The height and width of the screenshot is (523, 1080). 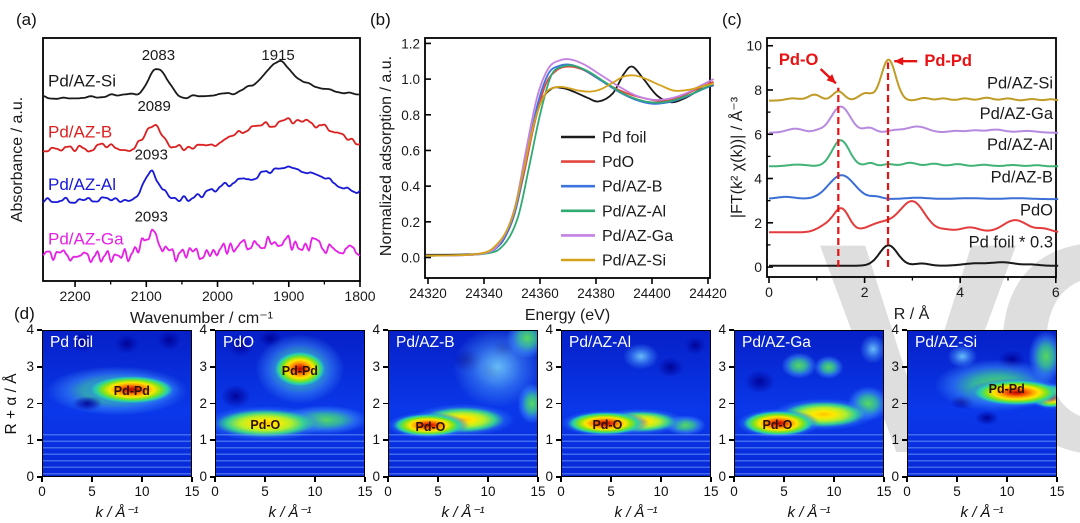 I want to click on panel-c-x-tick-label: 0, so click(x=769, y=292).